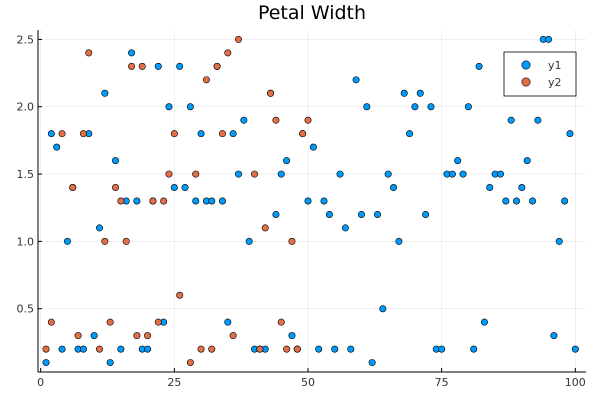  I want to click on y-tick-label: 1.5, so click(26, 174).